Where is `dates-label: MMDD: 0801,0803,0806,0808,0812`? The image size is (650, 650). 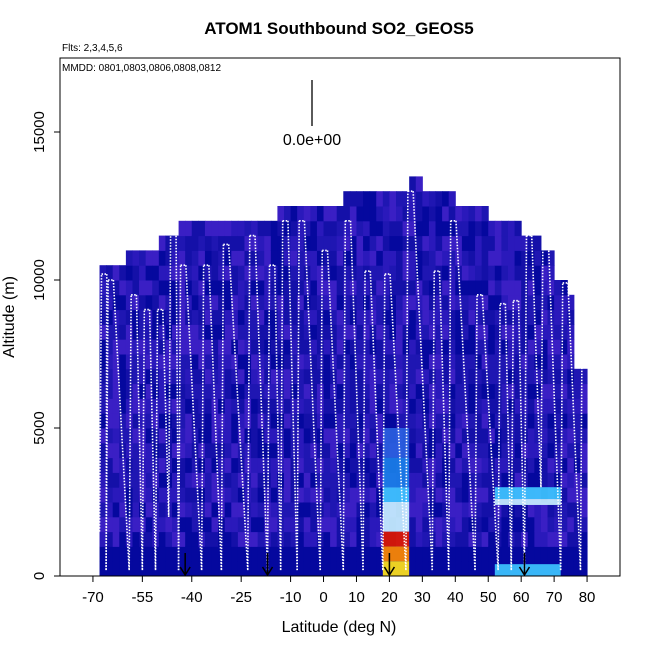
dates-label: MMDD: 0801,0803,0806,0808,0812 is located at coordinates (141, 68).